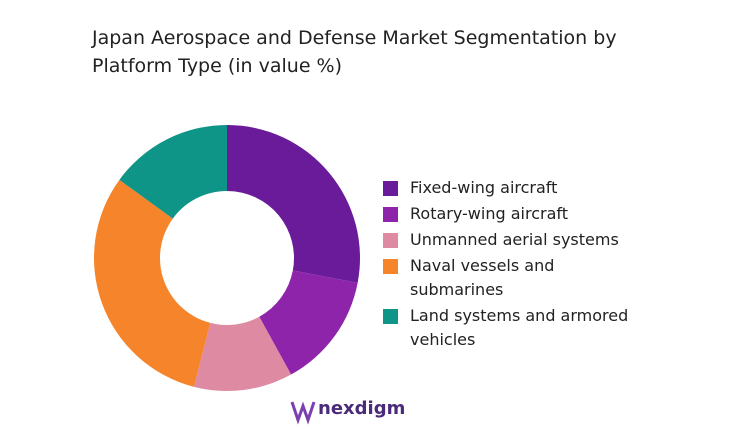 The image size is (745, 447). I want to click on legend-label: Unmanned aerial systems, so click(514, 239).